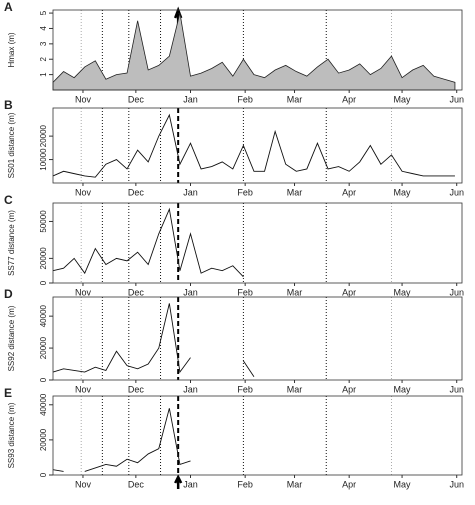 The image size is (475, 505). Describe the element at coordinates (8, 393) in the screenshot. I see `panel-label: E` at that location.